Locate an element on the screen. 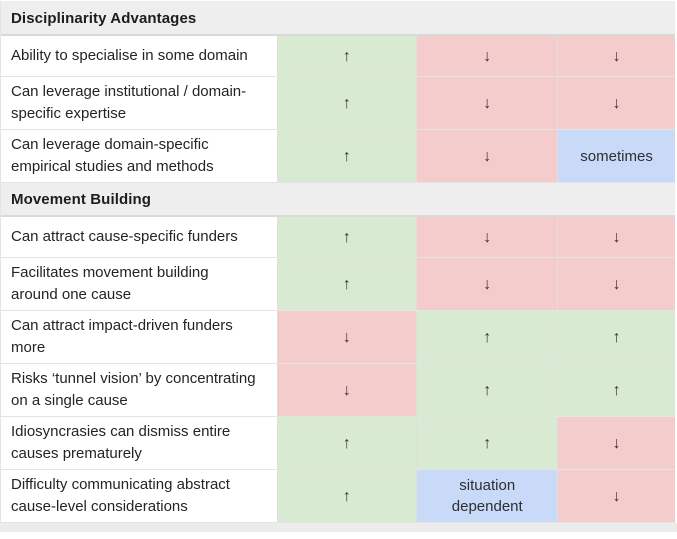  row-label: Can attract impact-driven funders more is located at coordinates (122, 336).